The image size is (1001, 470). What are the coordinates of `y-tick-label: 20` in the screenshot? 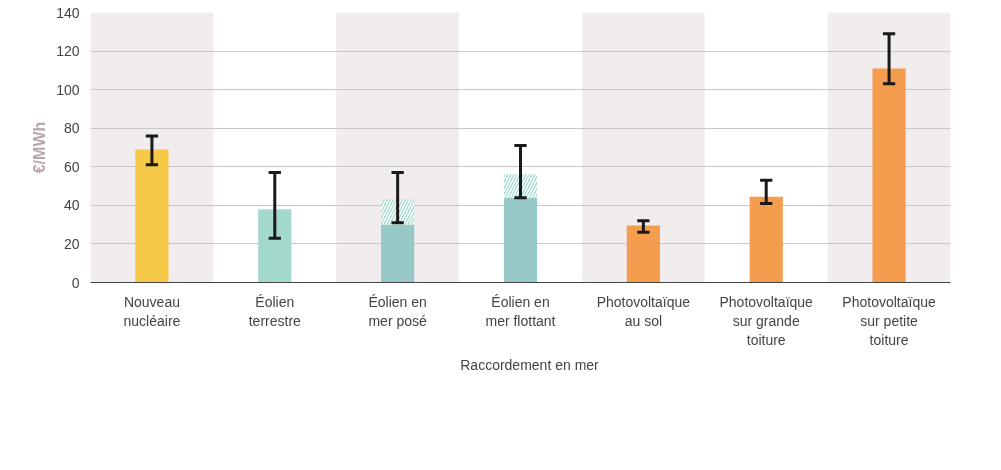 It's located at (71, 243).